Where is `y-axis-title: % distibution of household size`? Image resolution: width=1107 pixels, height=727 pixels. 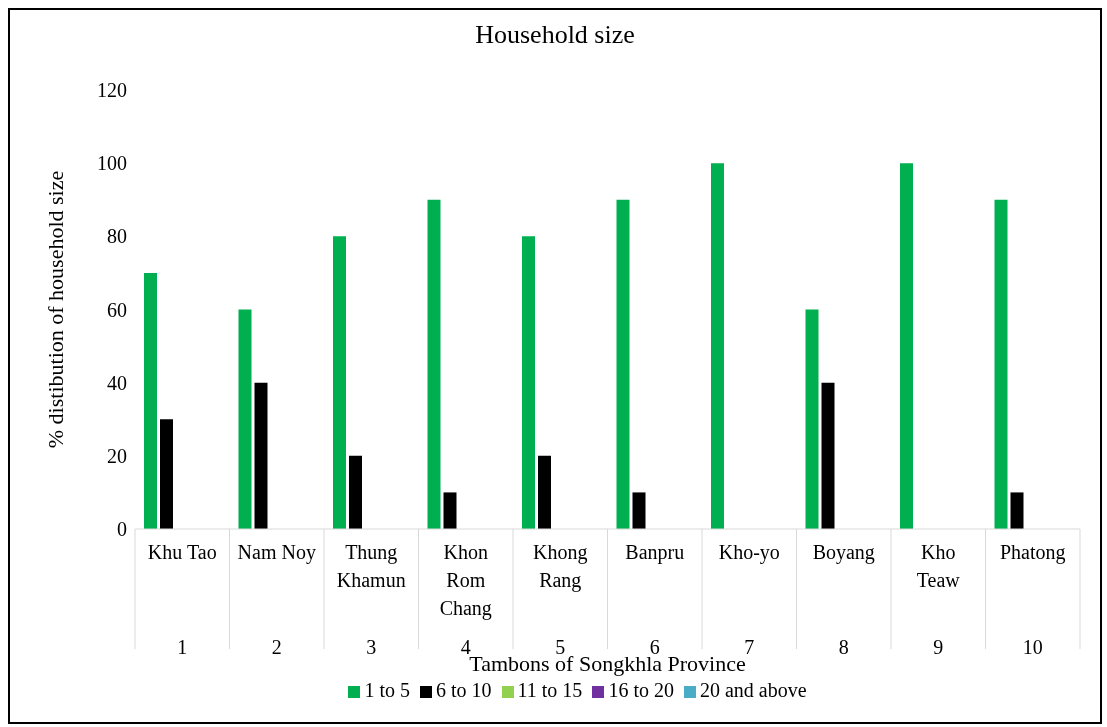
y-axis-title: % distibution of household size is located at coordinates (55, 309).